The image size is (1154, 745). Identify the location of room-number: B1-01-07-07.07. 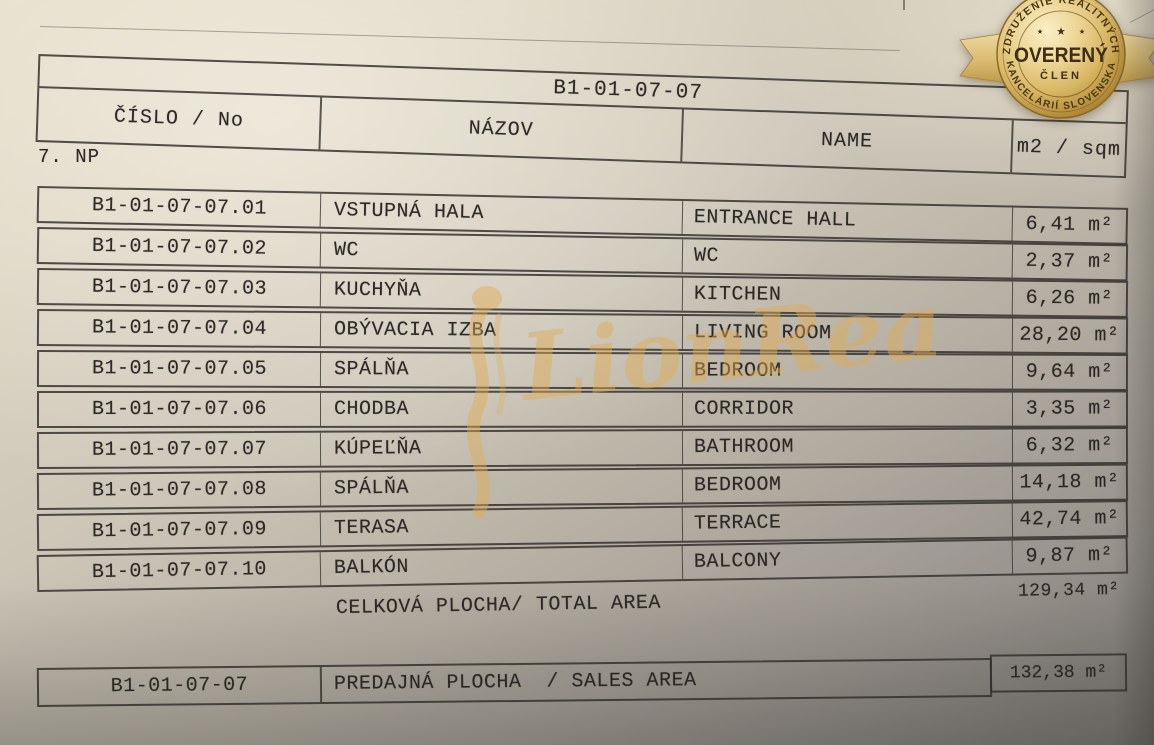
(179, 449).